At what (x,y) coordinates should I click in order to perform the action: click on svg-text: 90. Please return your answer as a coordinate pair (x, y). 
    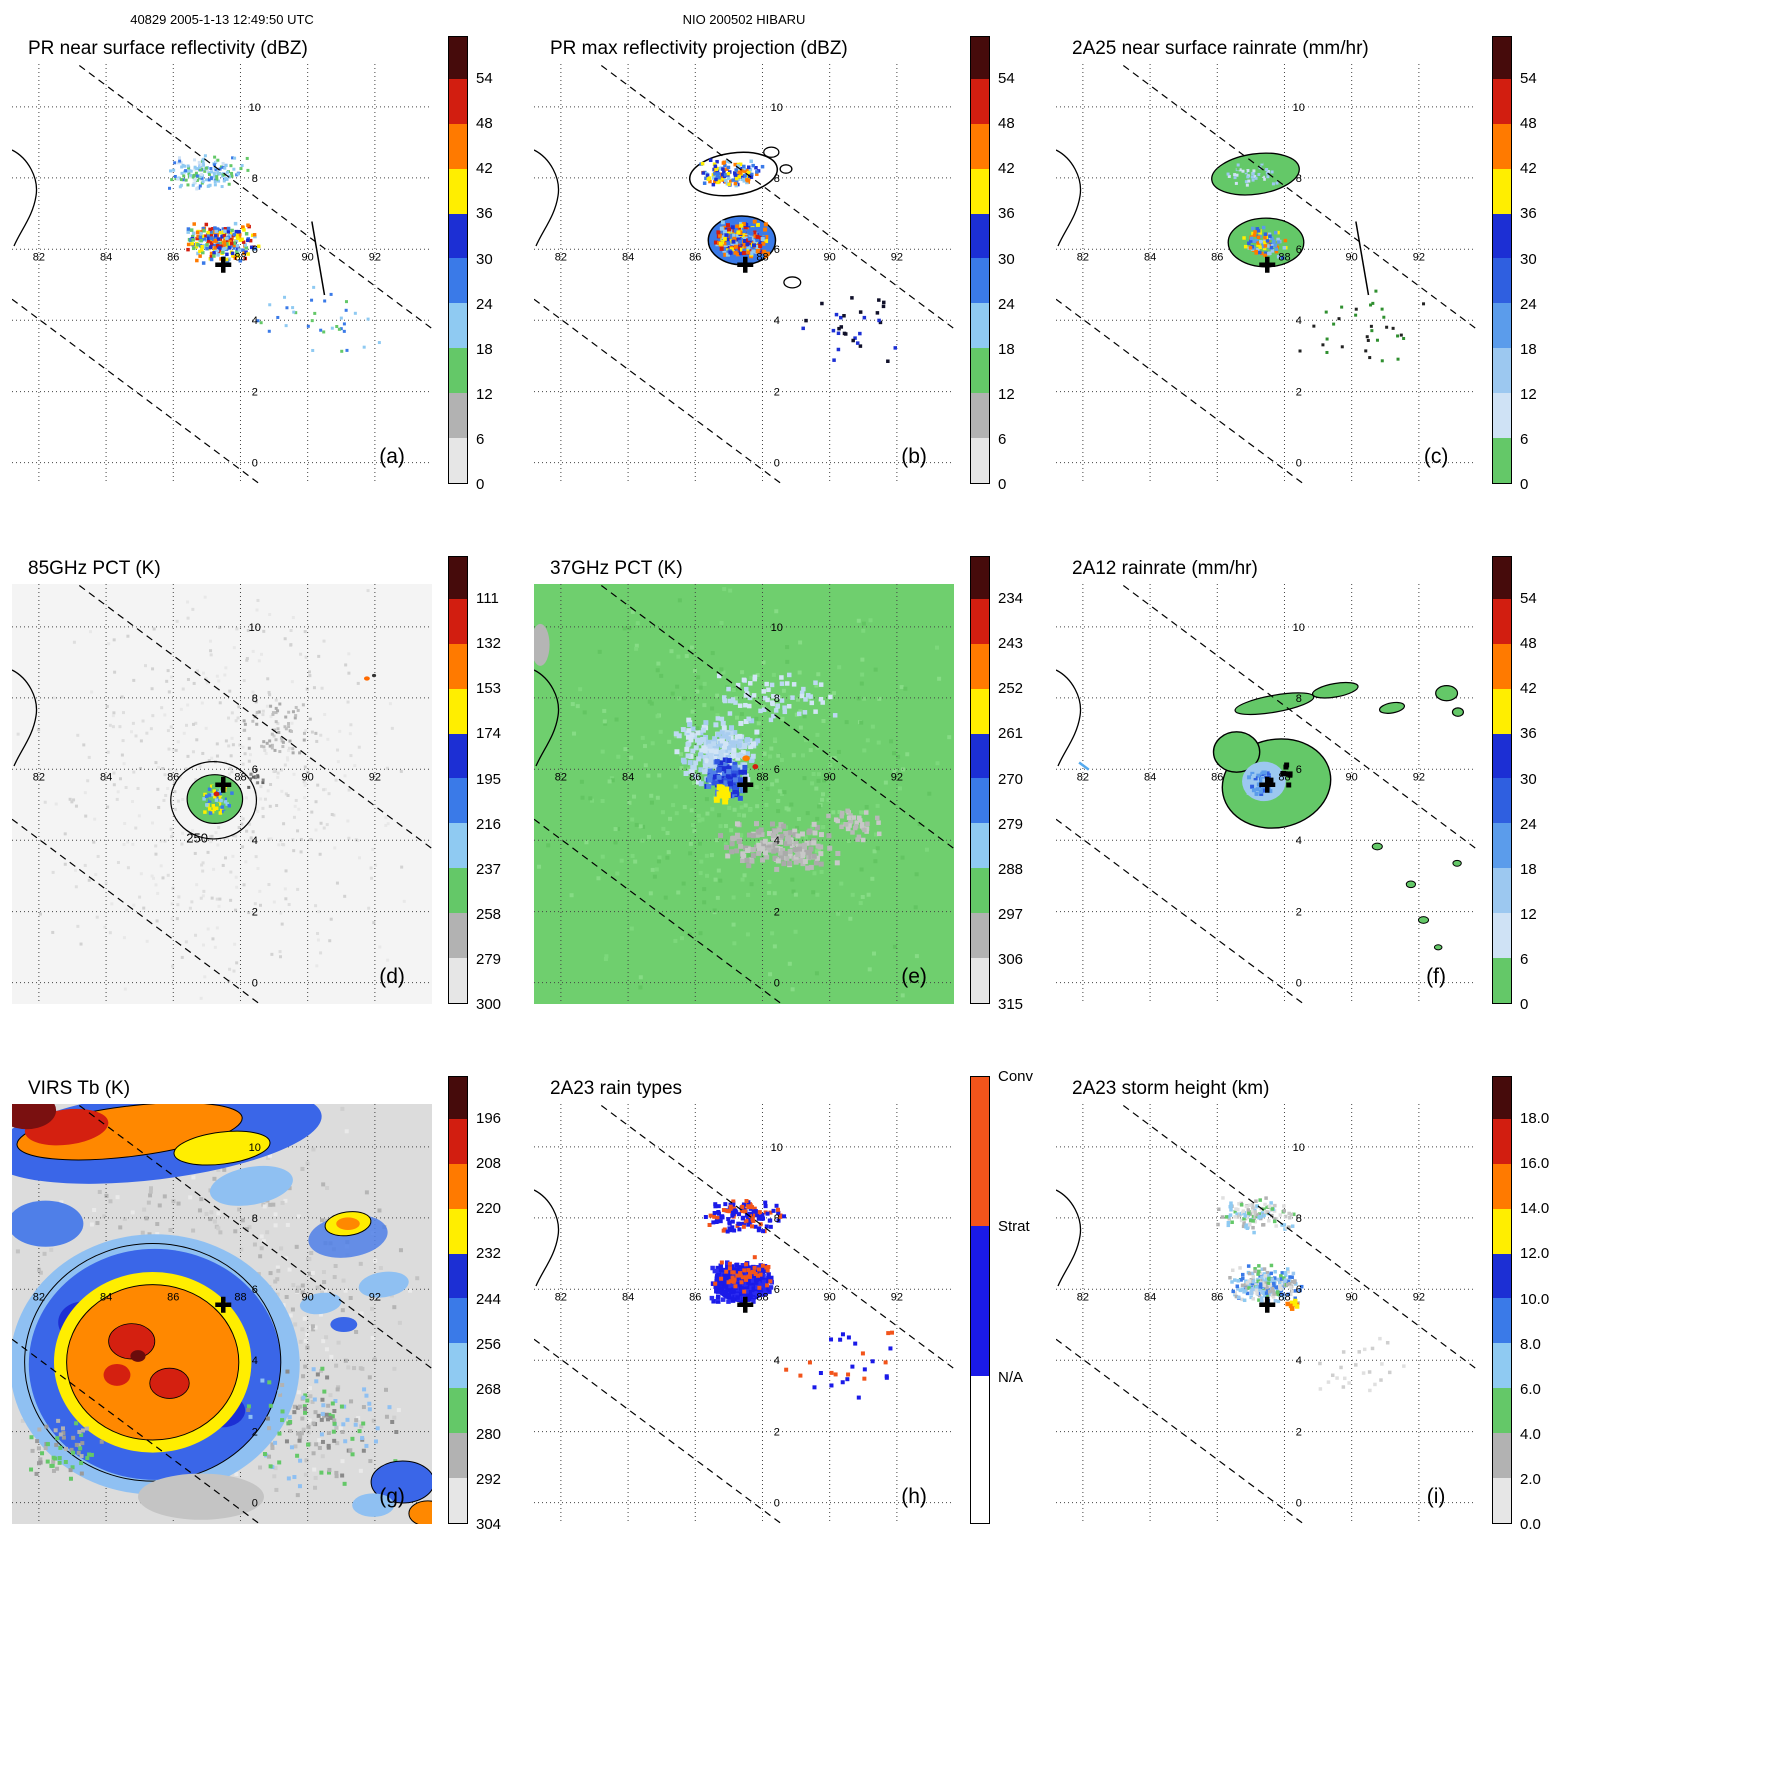
    Looking at the image, I should click on (1352, 258).